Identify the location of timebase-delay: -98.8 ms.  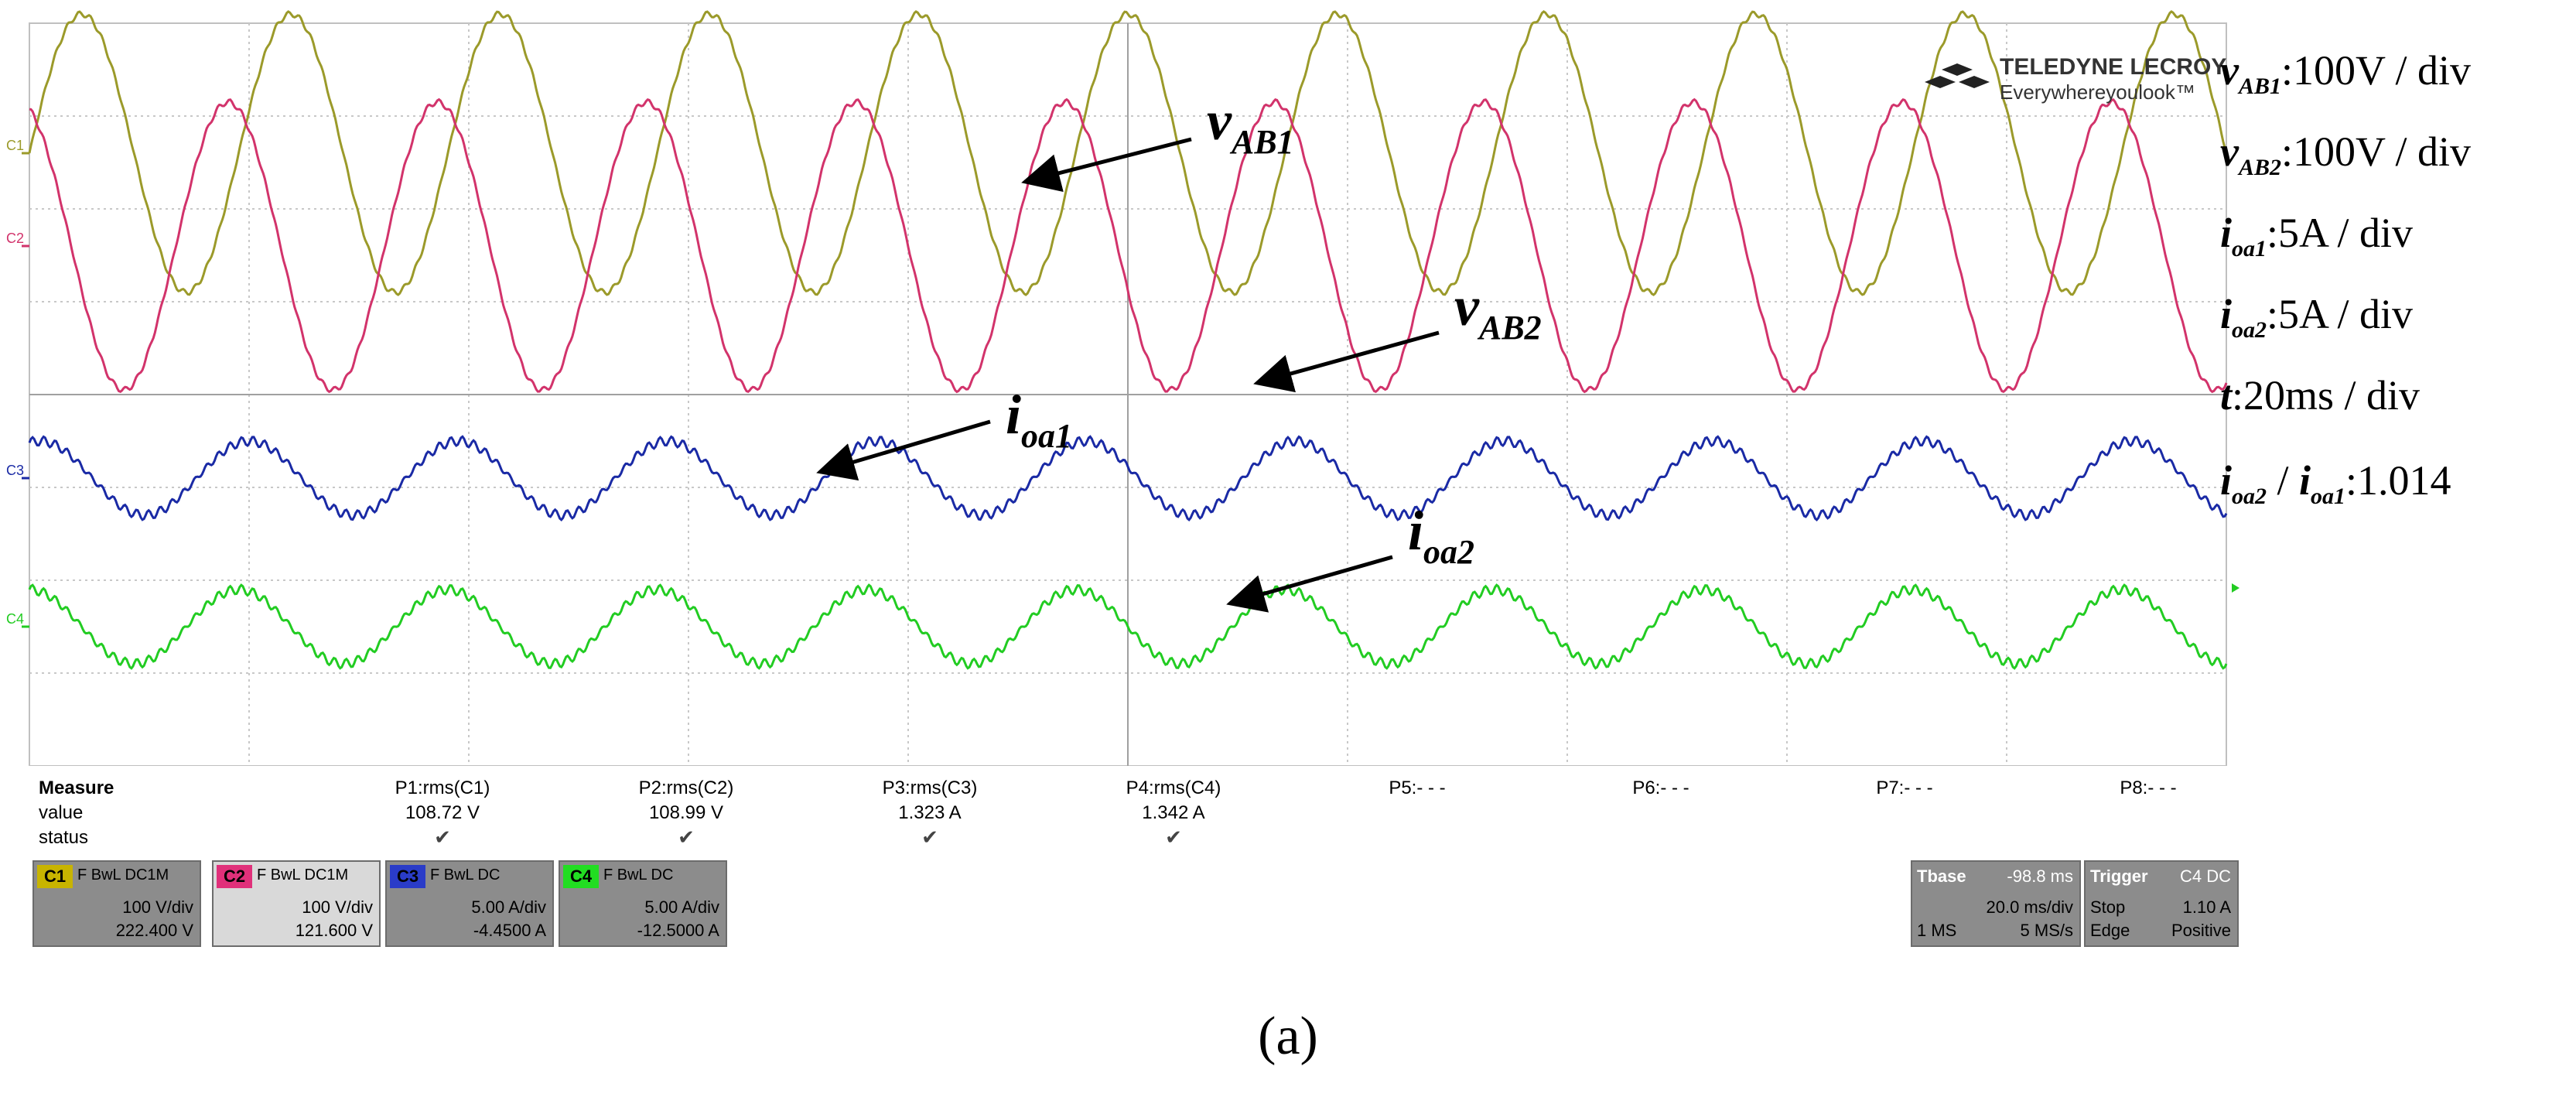
(2040, 876).